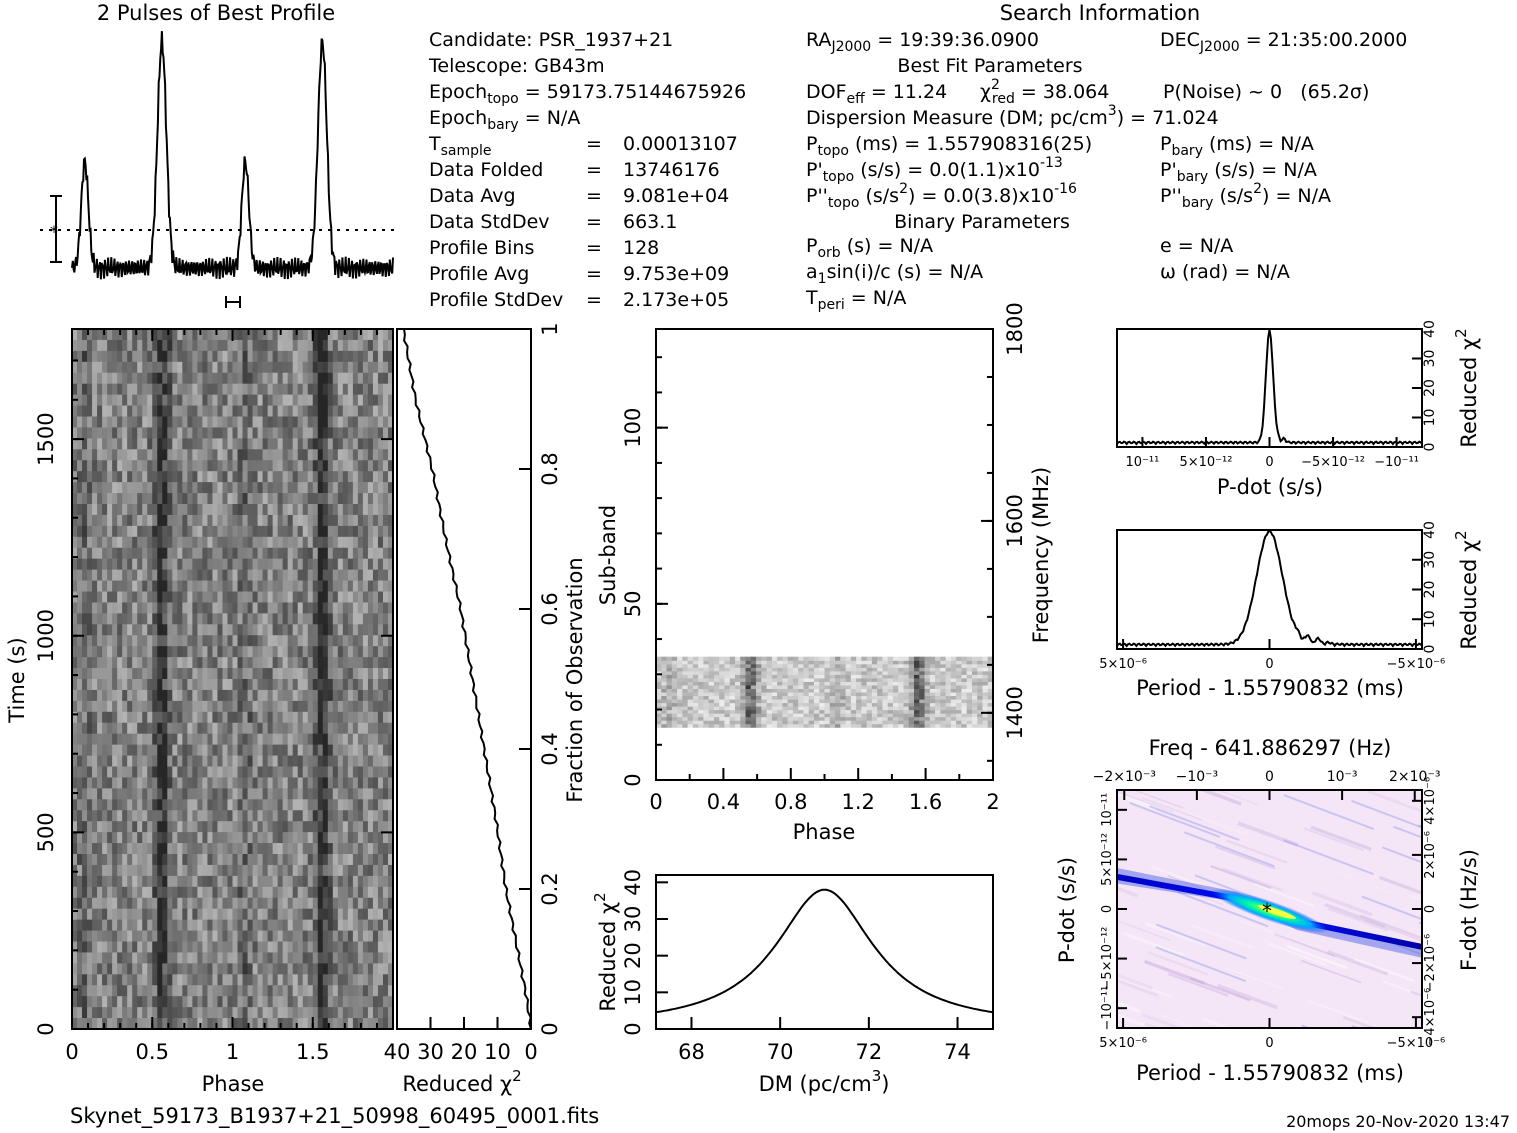  I want to click on chi-tick-label: 30, so click(430, 1052).